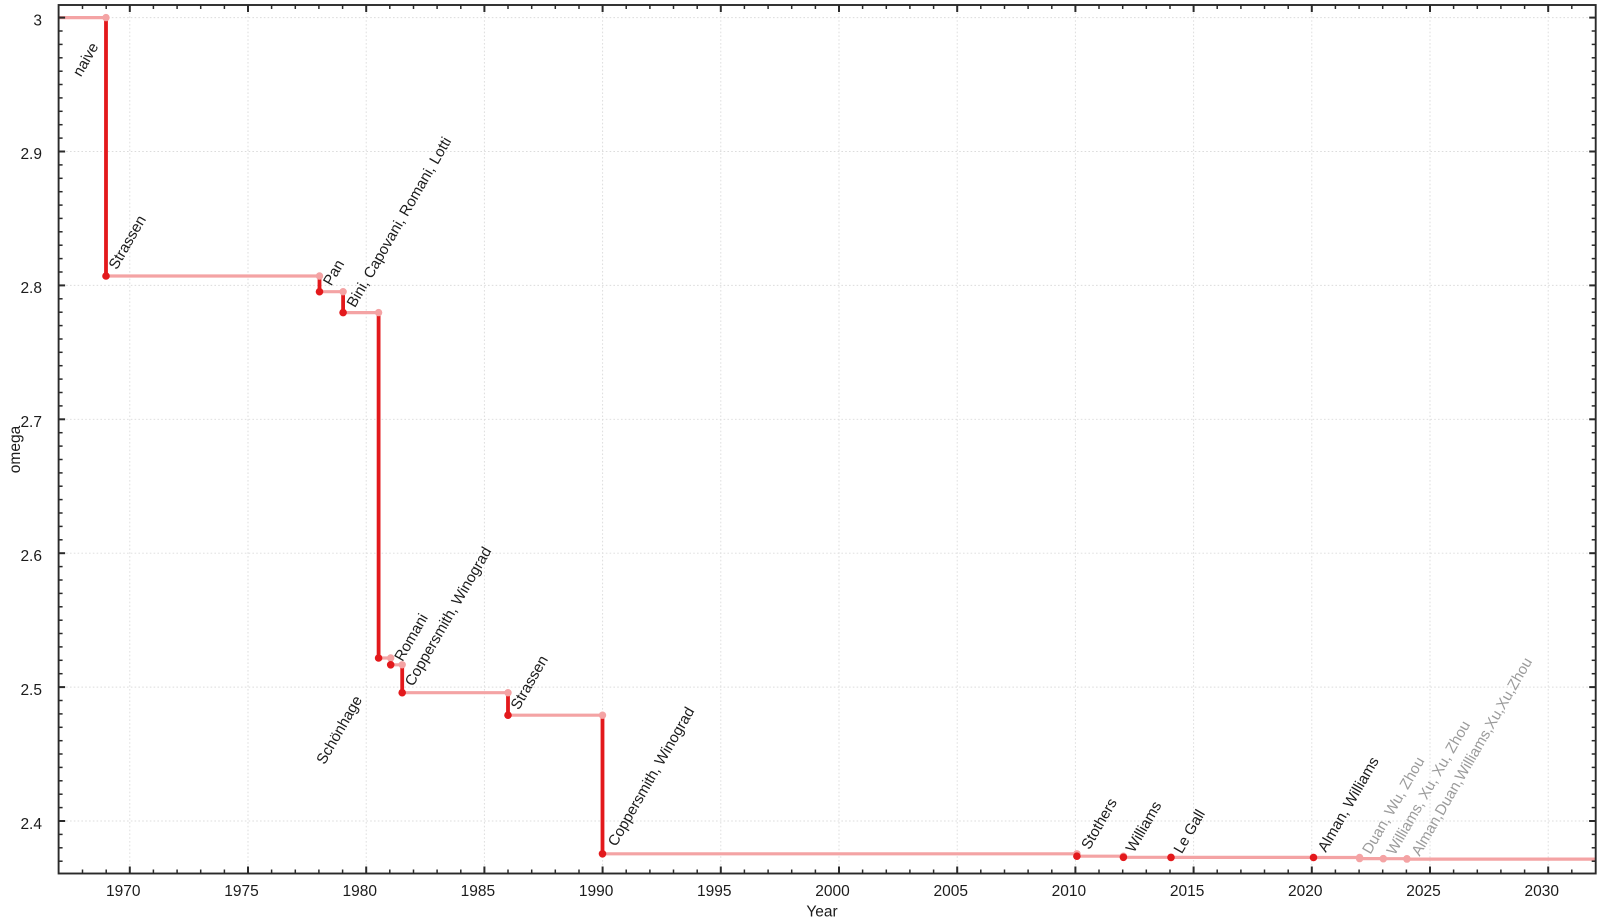 The height and width of the screenshot is (920, 1600). Describe the element at coordinates (359, 891) in the screenshot. I see `svg-text: 1980` at that location.